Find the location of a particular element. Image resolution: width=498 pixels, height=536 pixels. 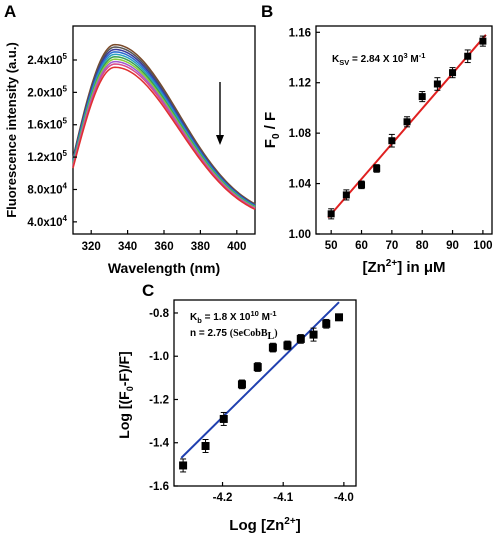

panel-a-spectra is located at coordinates (164, 127).